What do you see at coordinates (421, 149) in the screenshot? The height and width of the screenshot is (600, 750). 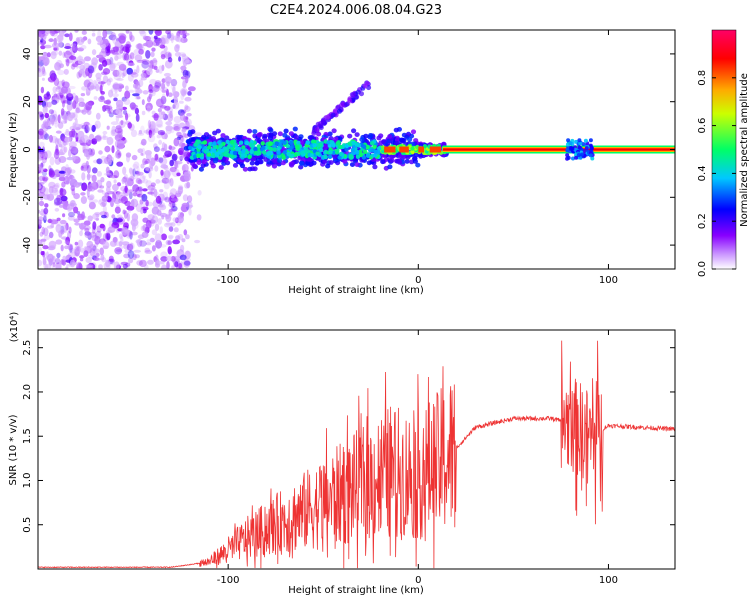 I see `signal-segment` at bounding box center [421, 149].